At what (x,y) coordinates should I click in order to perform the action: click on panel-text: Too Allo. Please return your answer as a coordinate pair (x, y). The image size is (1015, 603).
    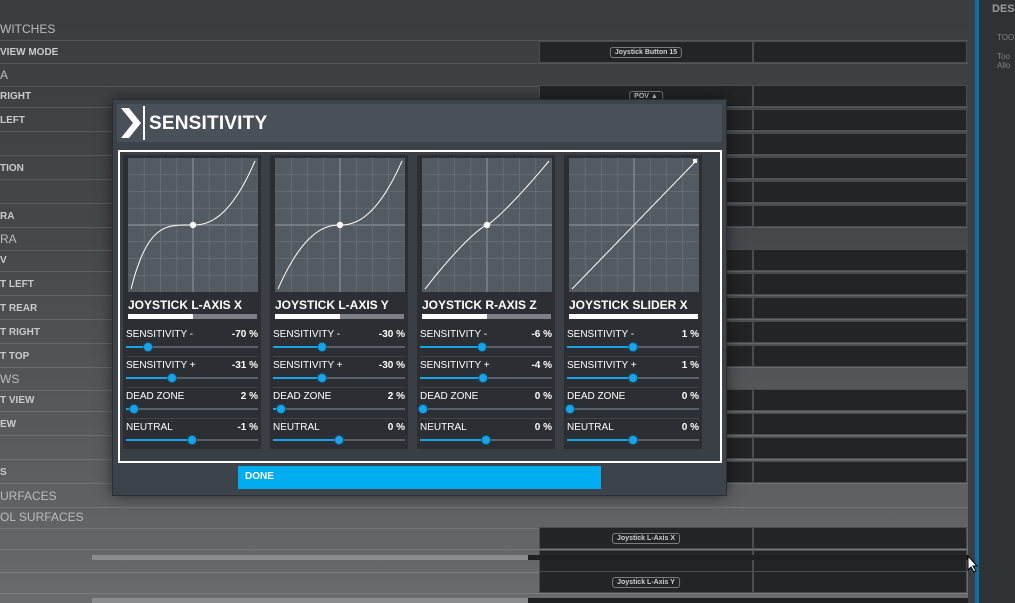
    Looking at the image, I should click on (1003, 61).